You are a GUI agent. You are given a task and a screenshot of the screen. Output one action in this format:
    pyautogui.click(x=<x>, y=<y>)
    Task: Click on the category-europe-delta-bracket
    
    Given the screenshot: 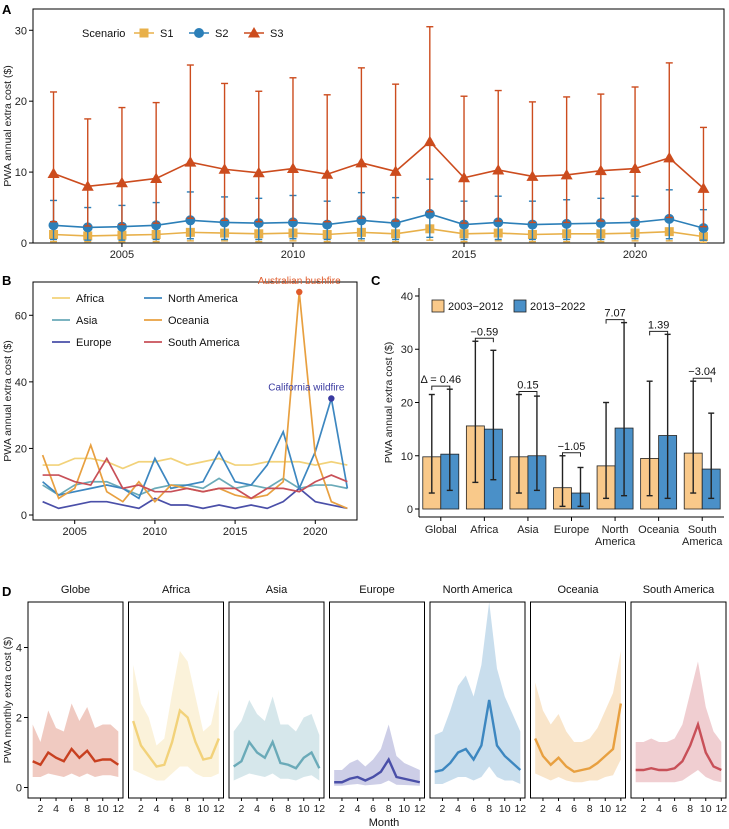 What is the action you would take?
    pyautogui.click(x=571, y=454)
    